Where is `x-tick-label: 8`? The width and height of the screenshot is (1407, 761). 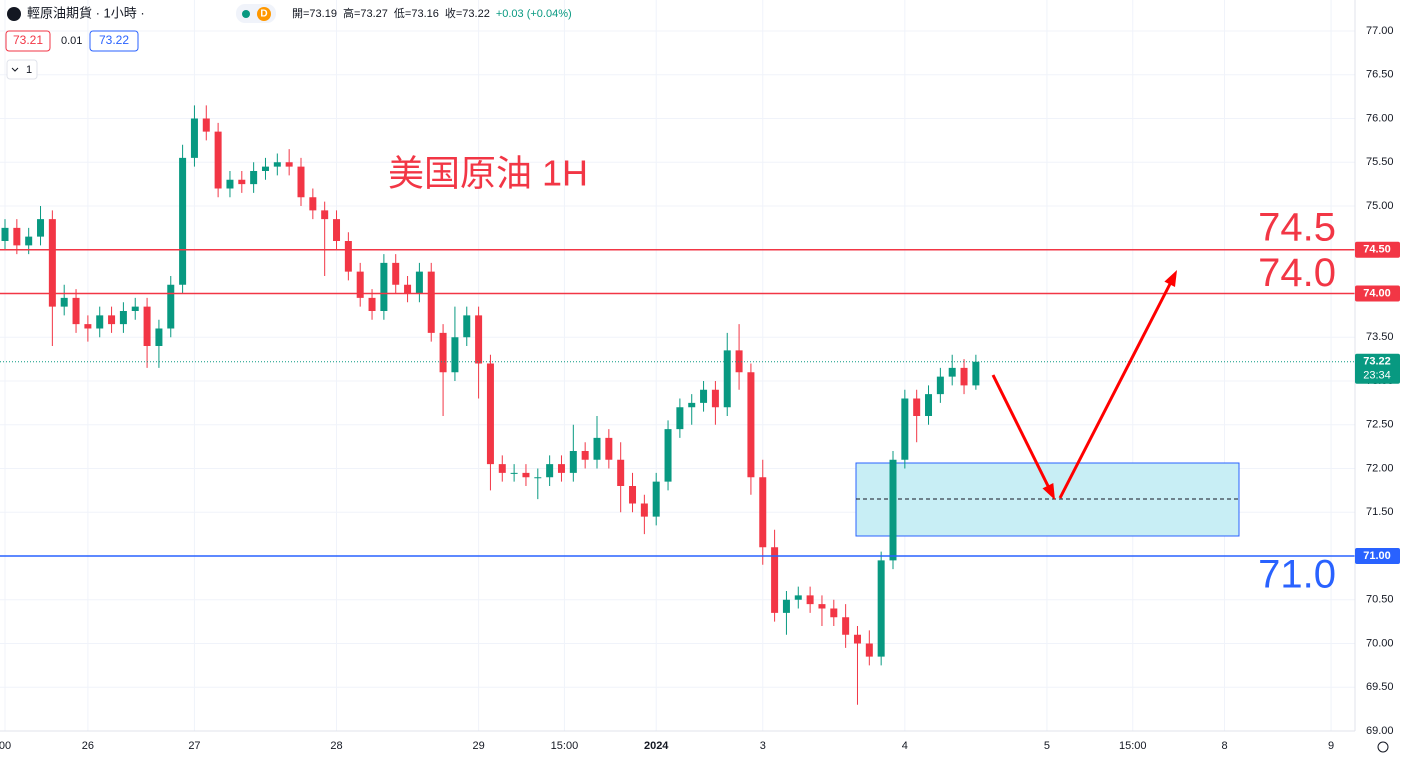
x-tick-label: 8 is located at coordinates (1224, 746).